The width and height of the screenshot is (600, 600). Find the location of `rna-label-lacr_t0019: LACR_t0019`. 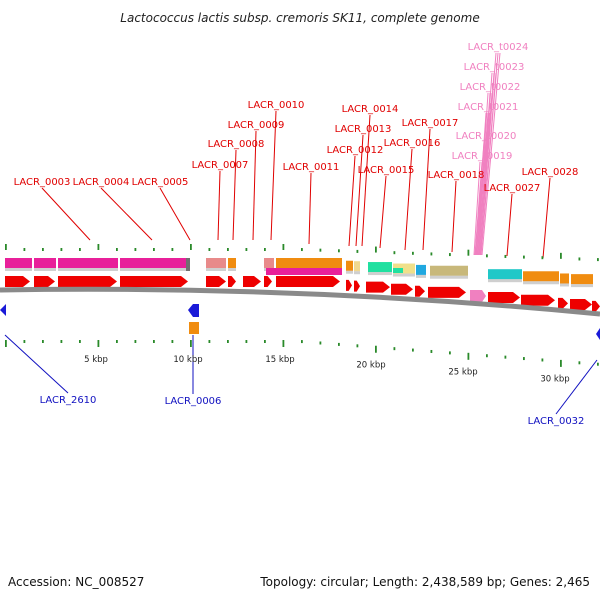

rna-label-lacr_t0019: LACR_t0019 is located at coordinates (482, 156).